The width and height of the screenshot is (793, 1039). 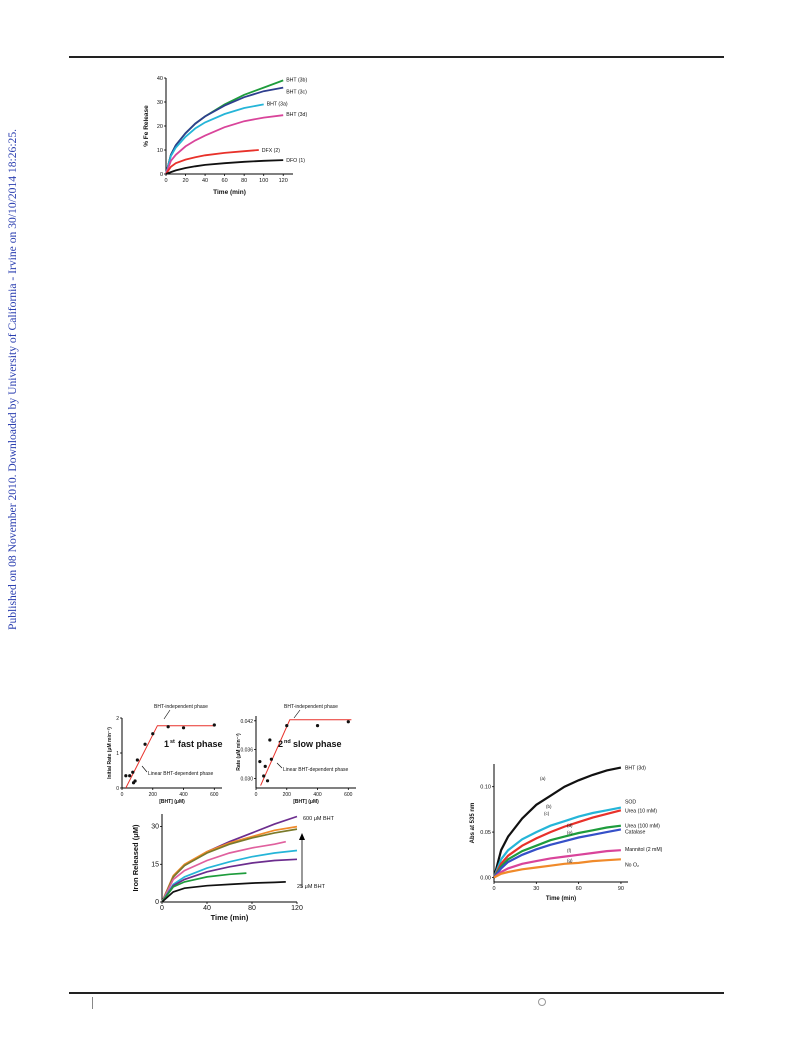 What do you see at coordinates (570, 825) in the screenshot?
I see `series-tag: (d)` at bounding box center [570, 825].